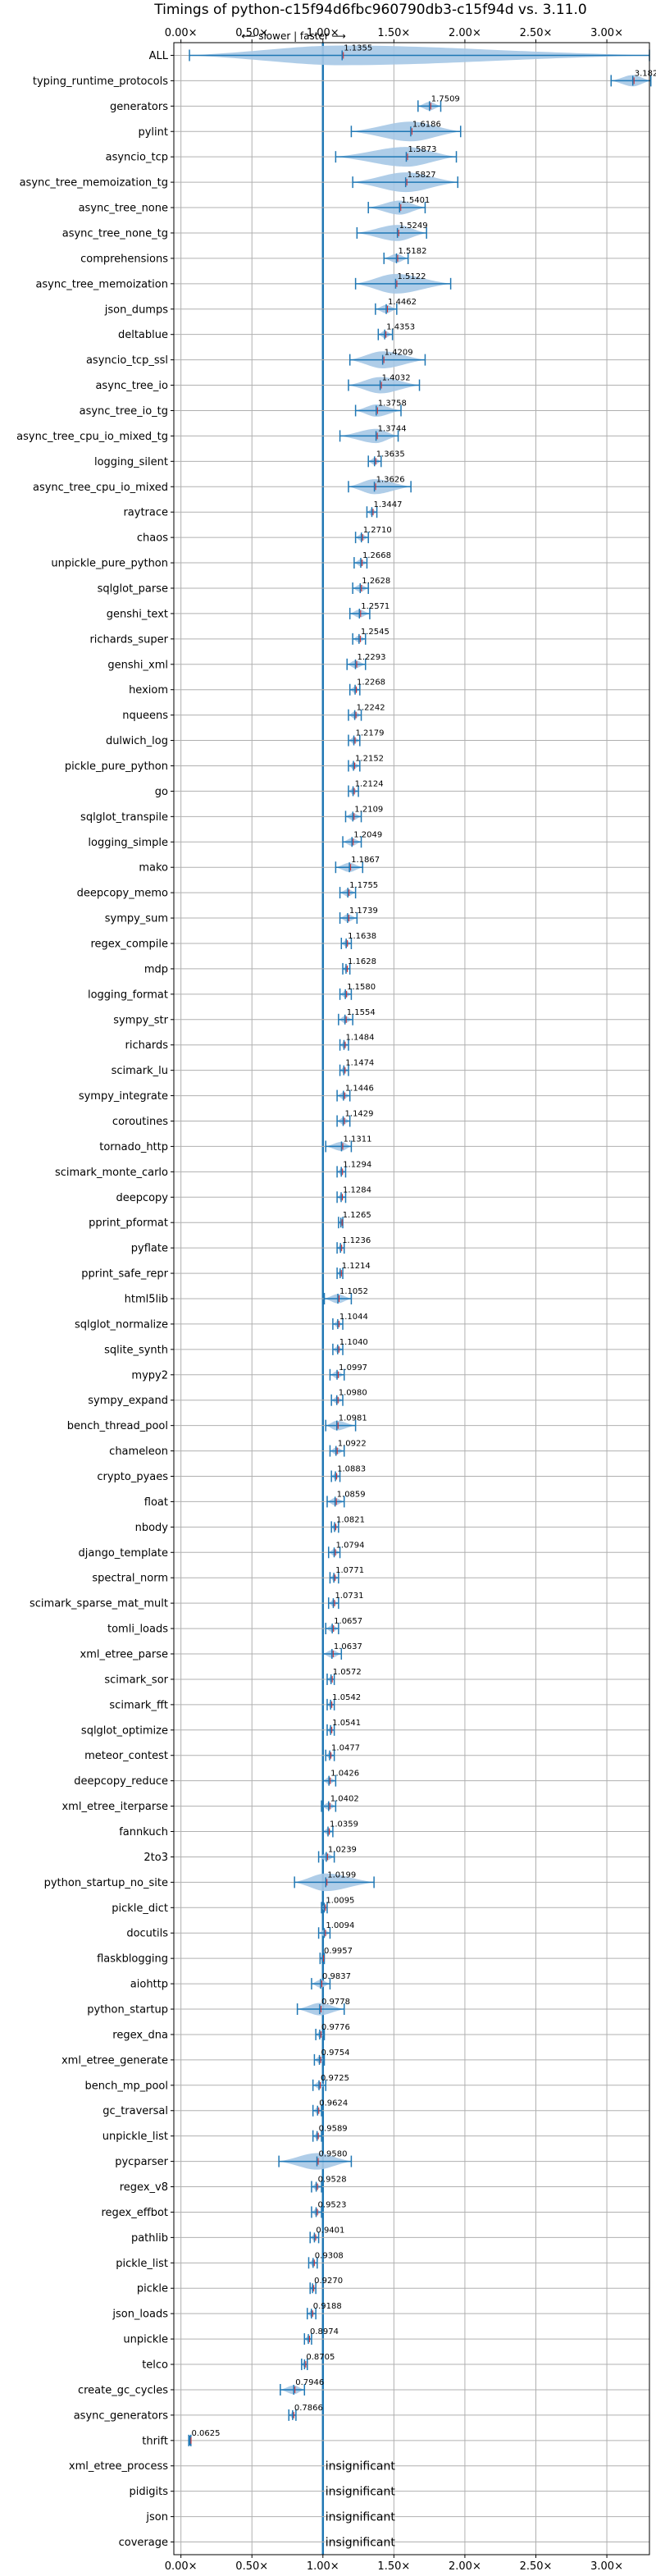  Describe the element at coordinates (333, 2104) in the screenshot. I see `value-label: 0.9624` at that location.